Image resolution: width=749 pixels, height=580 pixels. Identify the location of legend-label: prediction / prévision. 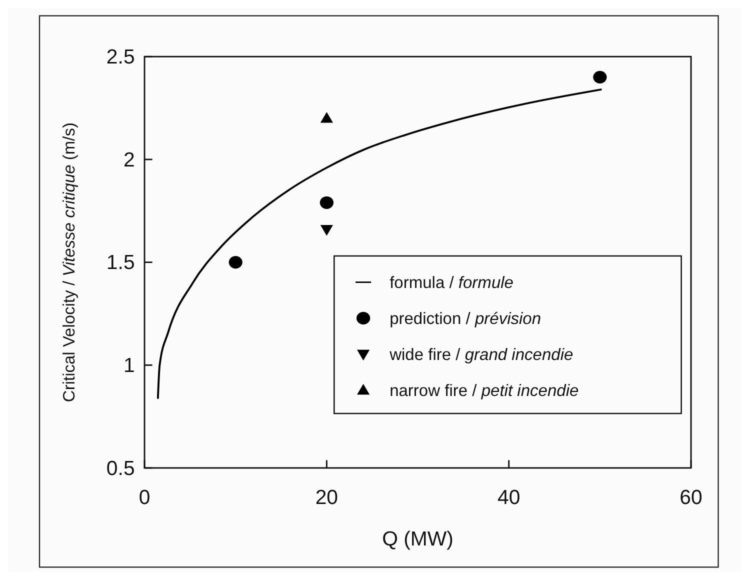
(466, 318).